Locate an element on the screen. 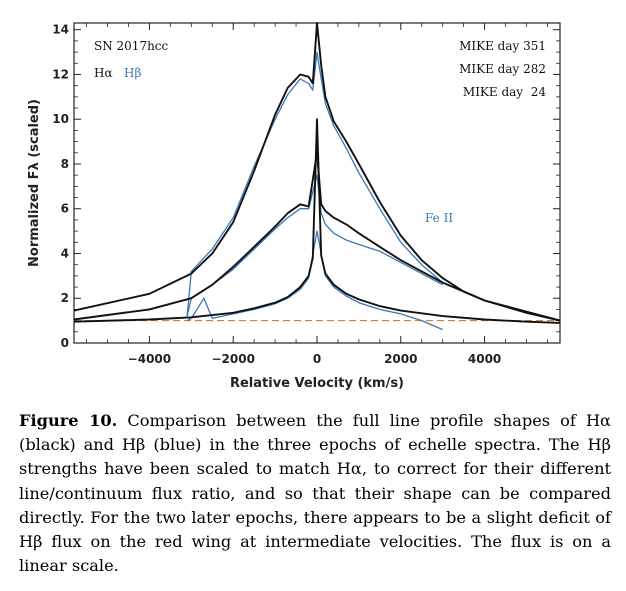 This screenshot has height=591, width=626. y-tick-label: 12 is located at coordinates (60, 74).